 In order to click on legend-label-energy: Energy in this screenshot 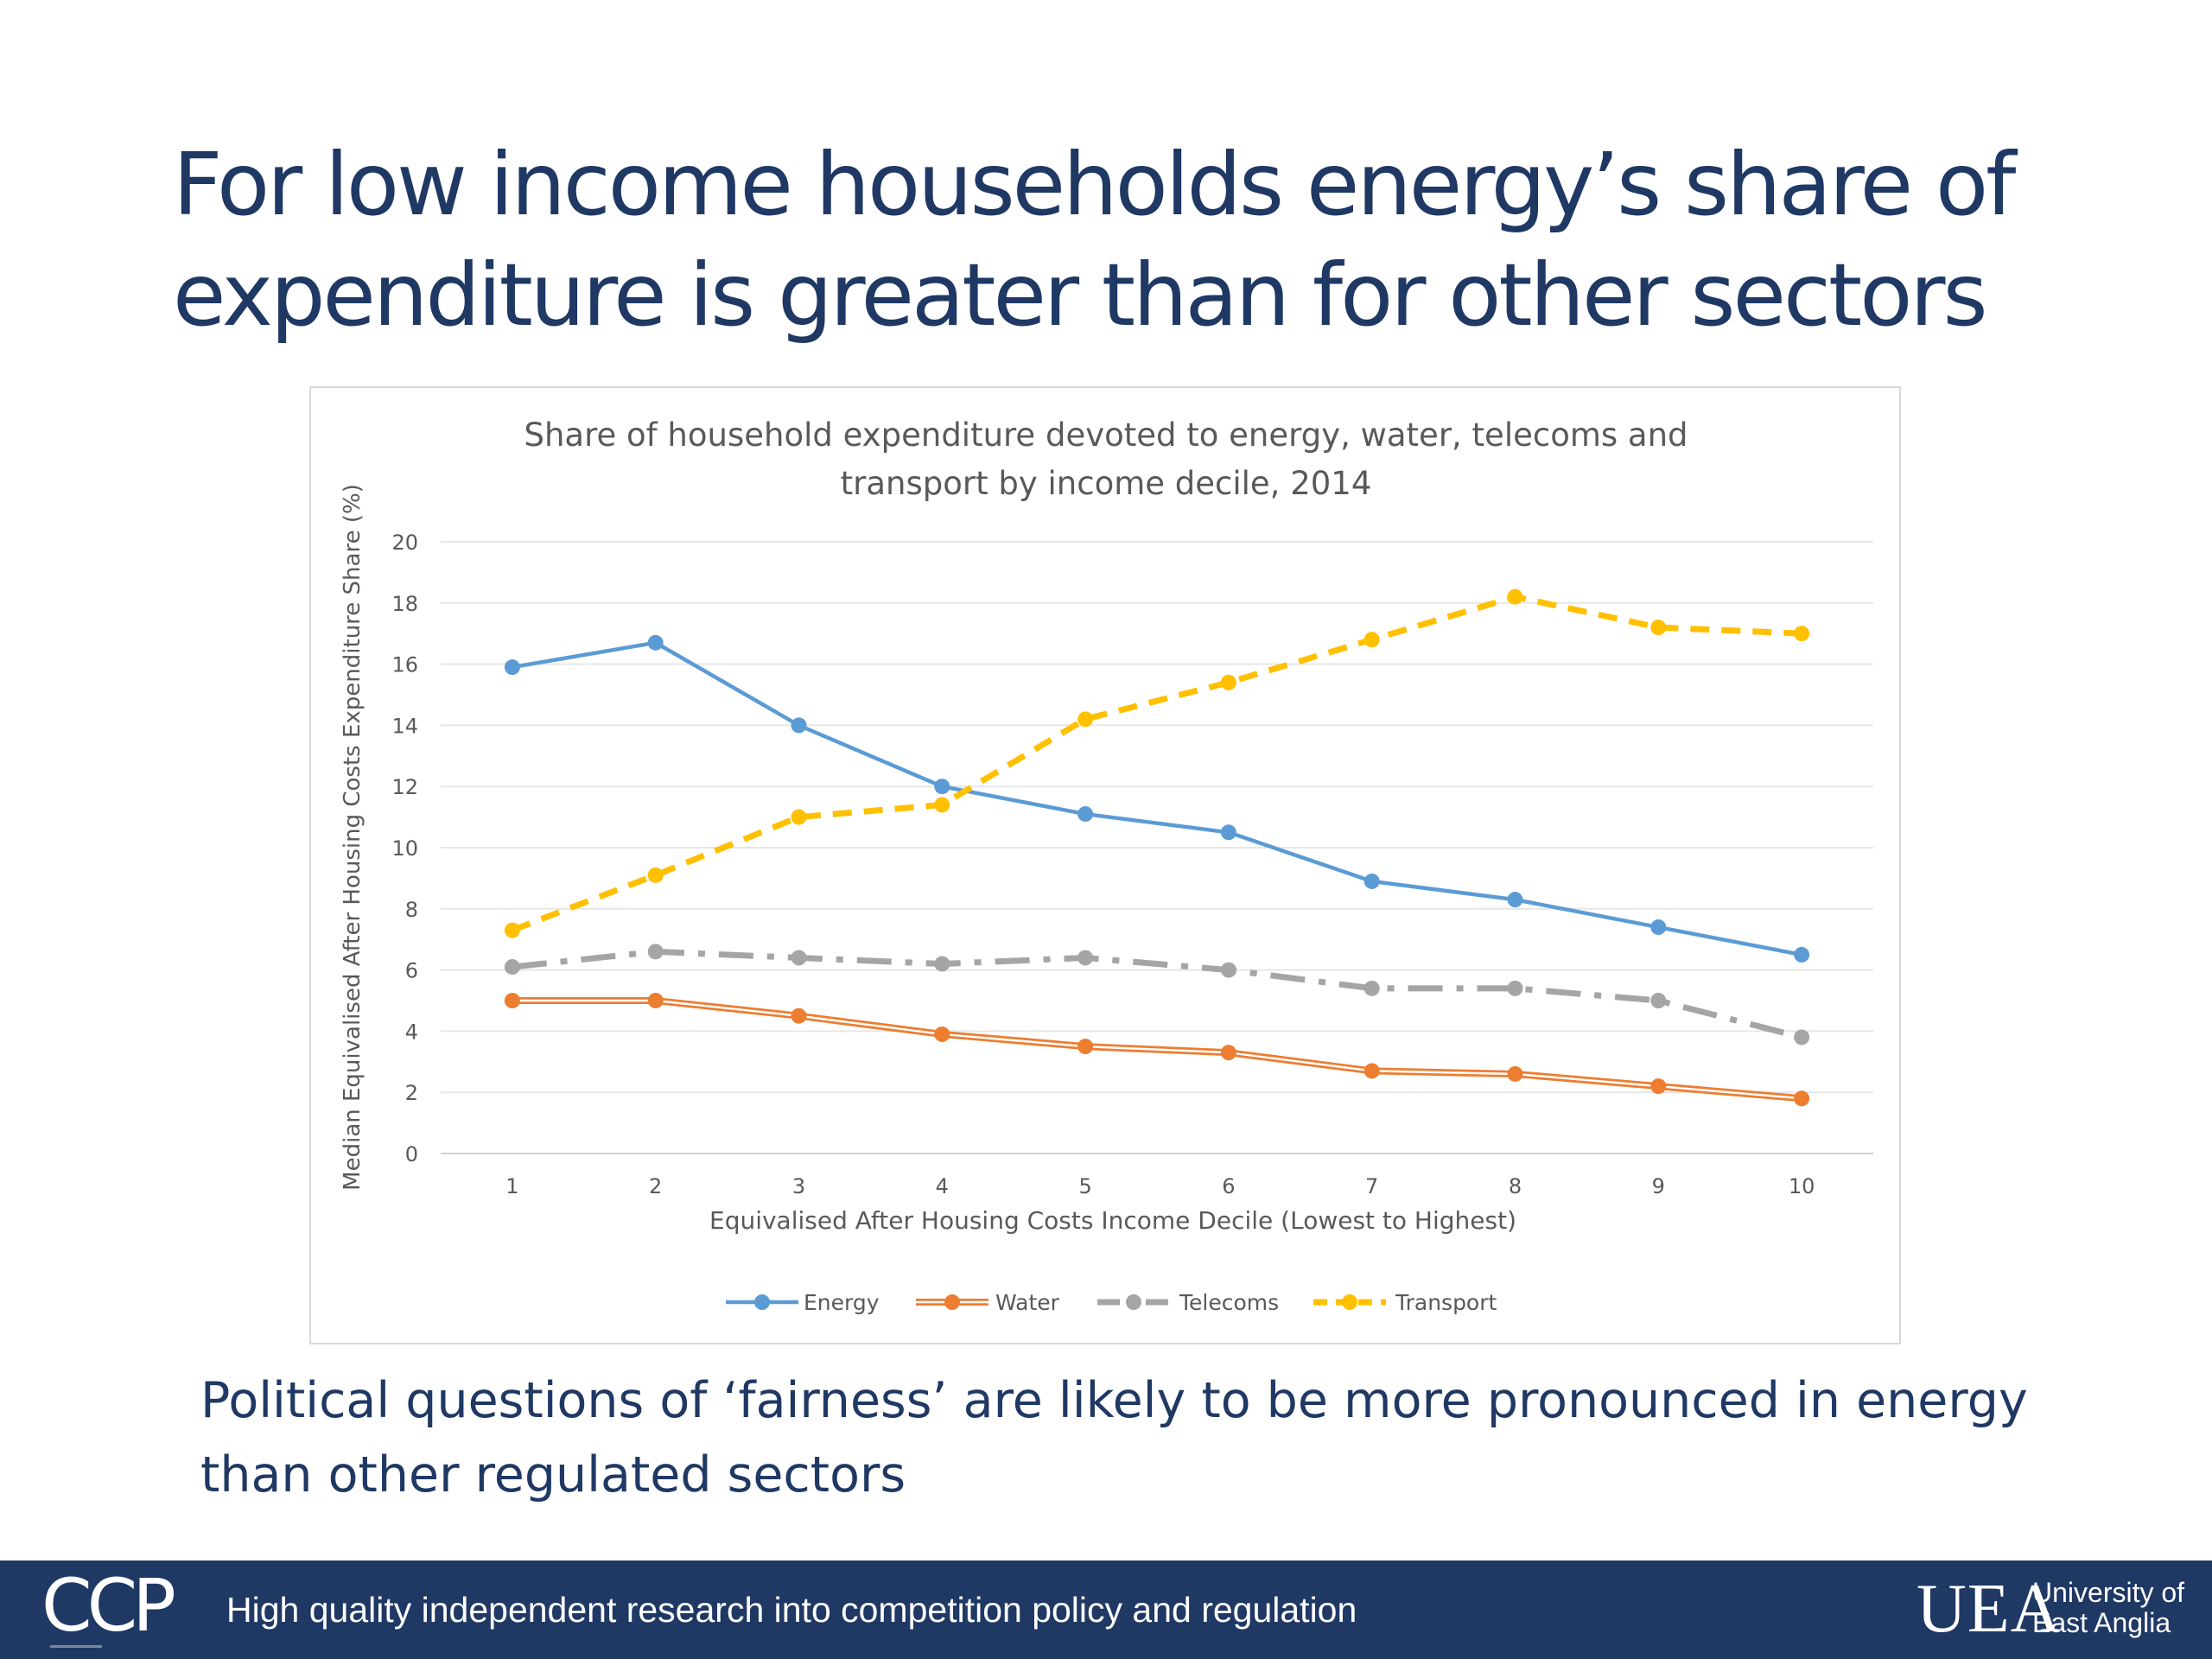, I will do `click(842, 1302)`.